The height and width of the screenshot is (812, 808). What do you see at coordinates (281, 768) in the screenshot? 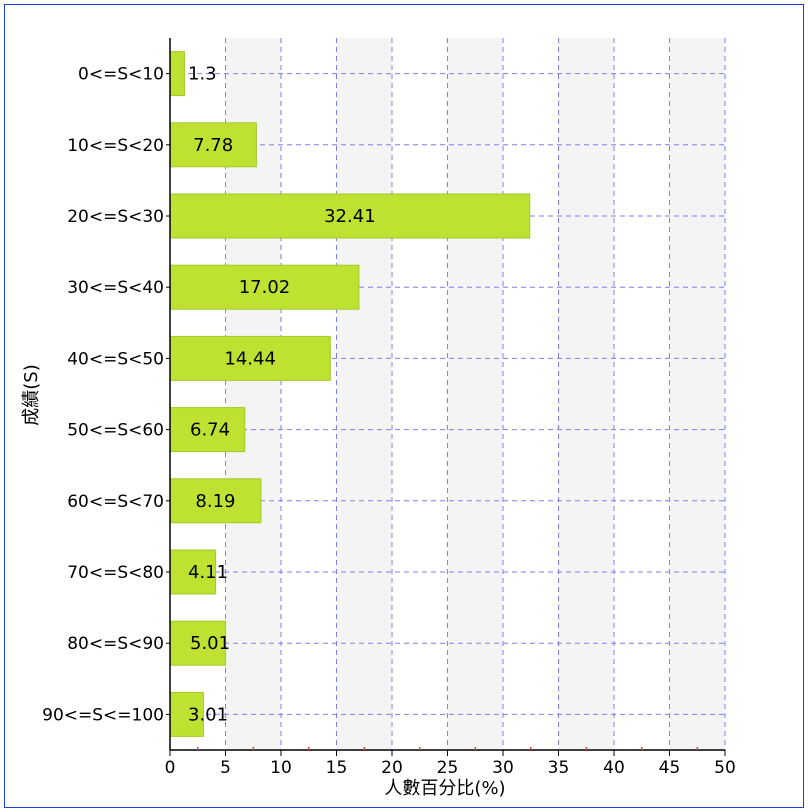
I see `x-tick-label: 10` at bounding box center [281, 768].